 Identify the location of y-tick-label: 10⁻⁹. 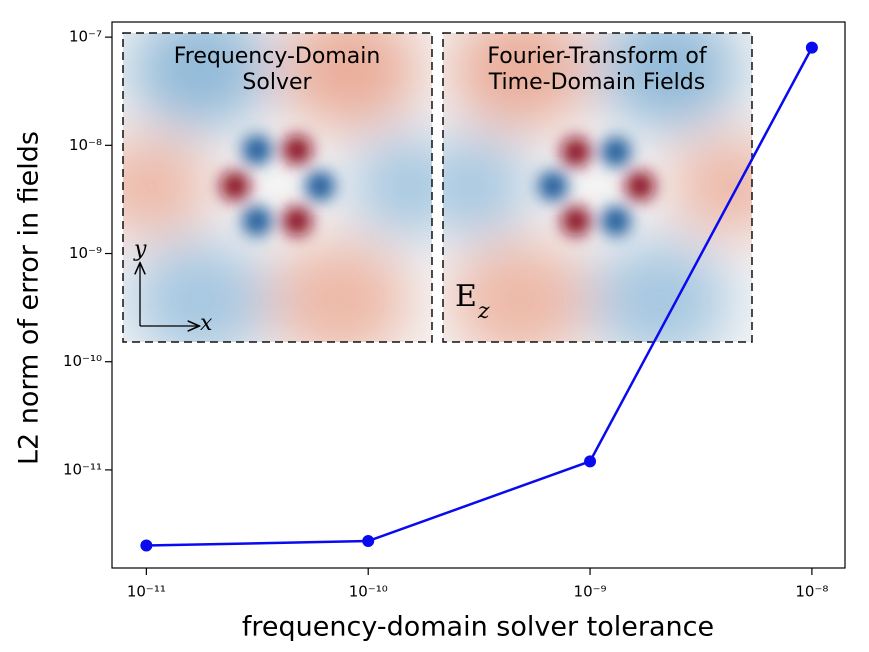
(85, 253).